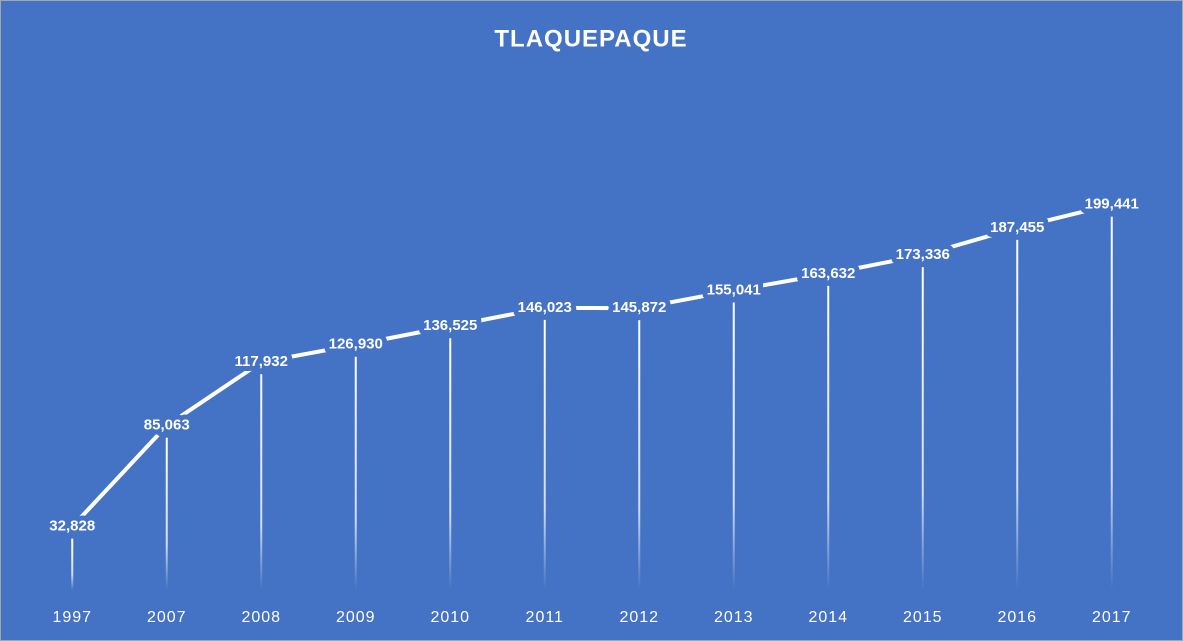  What do you see at coordinates (923, 254) in the screenshot?
I see `data-label: 173,336` at bounding box center [923, 254].